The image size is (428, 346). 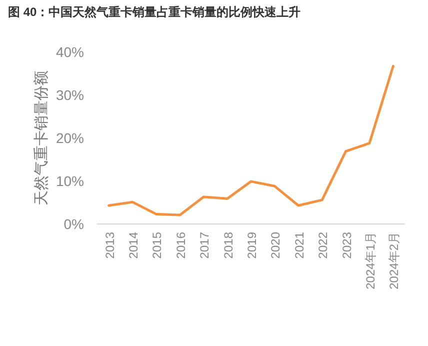 What do you see at coordinates (154, 12) in the screenshot?
I see `chart-title: 图 40：中国天然气重卡销量占重卡销量的比例快速上升` at bounding box center [154, 12].